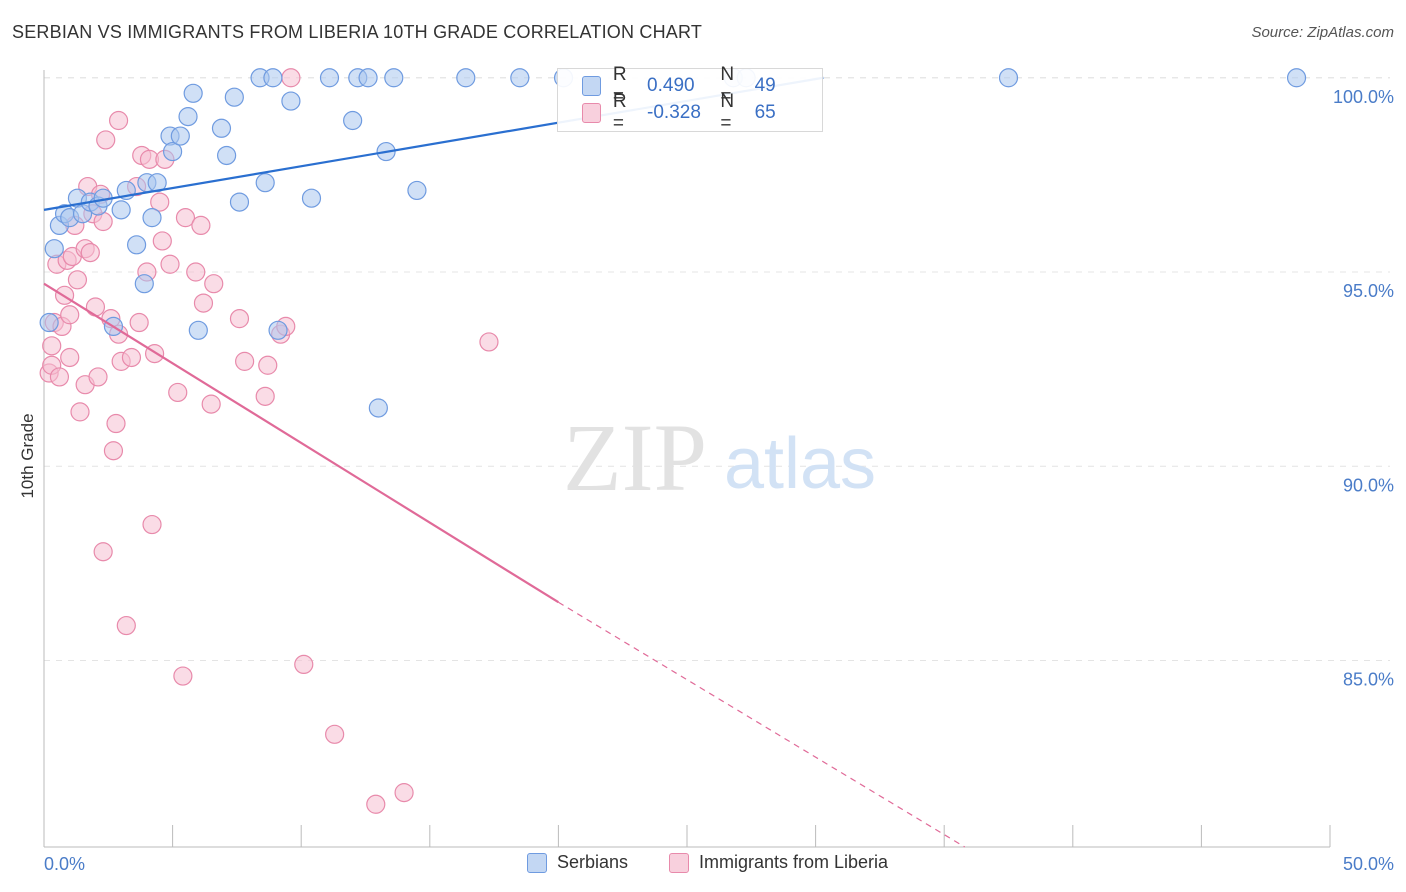 The image size is (1406, 892). What do you see at coordinates (719, 457) in the screenshot?
I see `watermark: ZIP atlas` at bounding box center [719, 457].